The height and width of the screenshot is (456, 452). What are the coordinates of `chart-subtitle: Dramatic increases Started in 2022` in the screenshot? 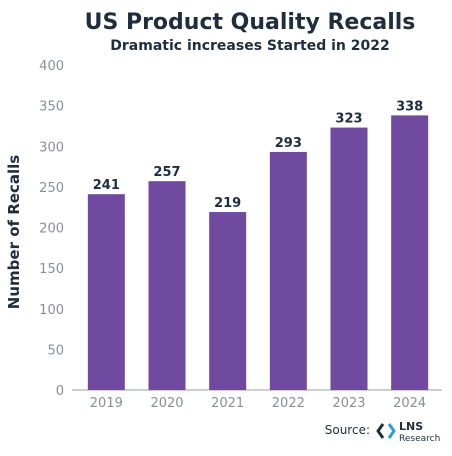 It's located at (249, 46).